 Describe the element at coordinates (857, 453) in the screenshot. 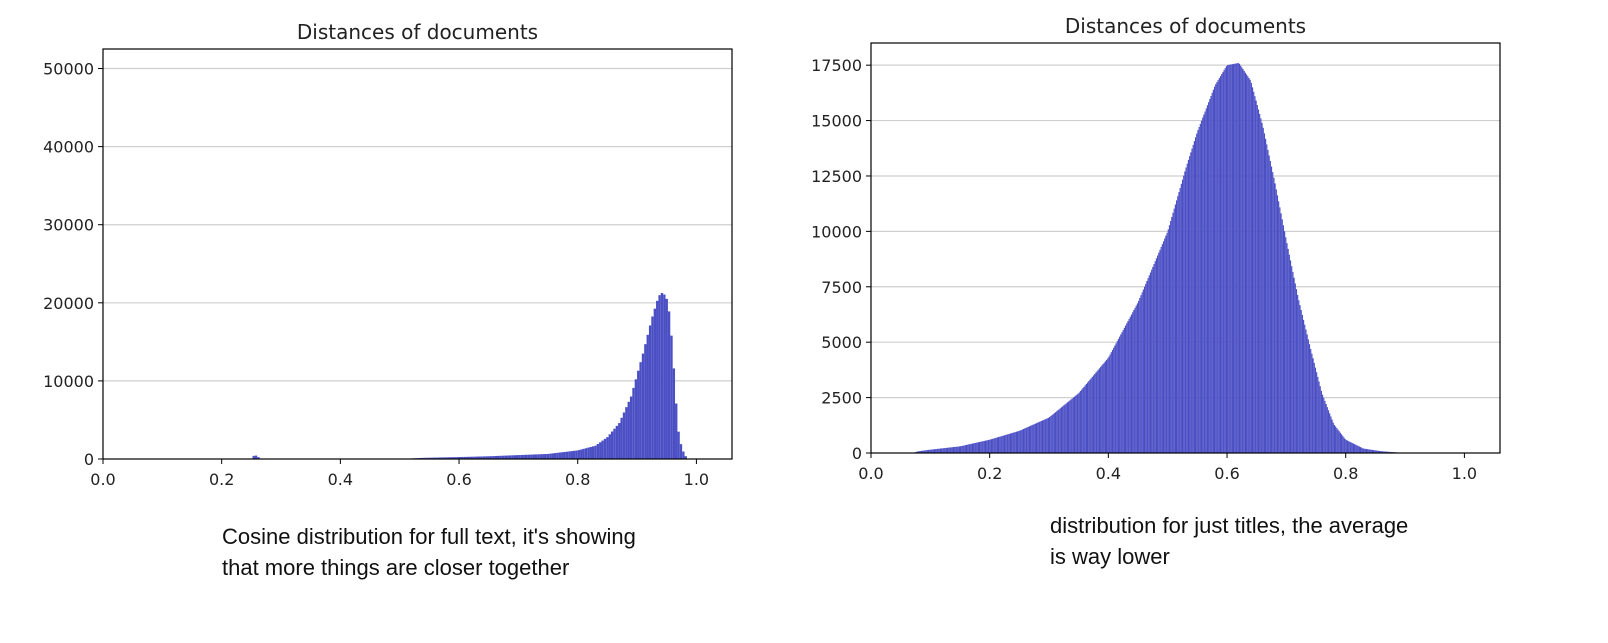

I see `y-tick-label: 0` at that location.